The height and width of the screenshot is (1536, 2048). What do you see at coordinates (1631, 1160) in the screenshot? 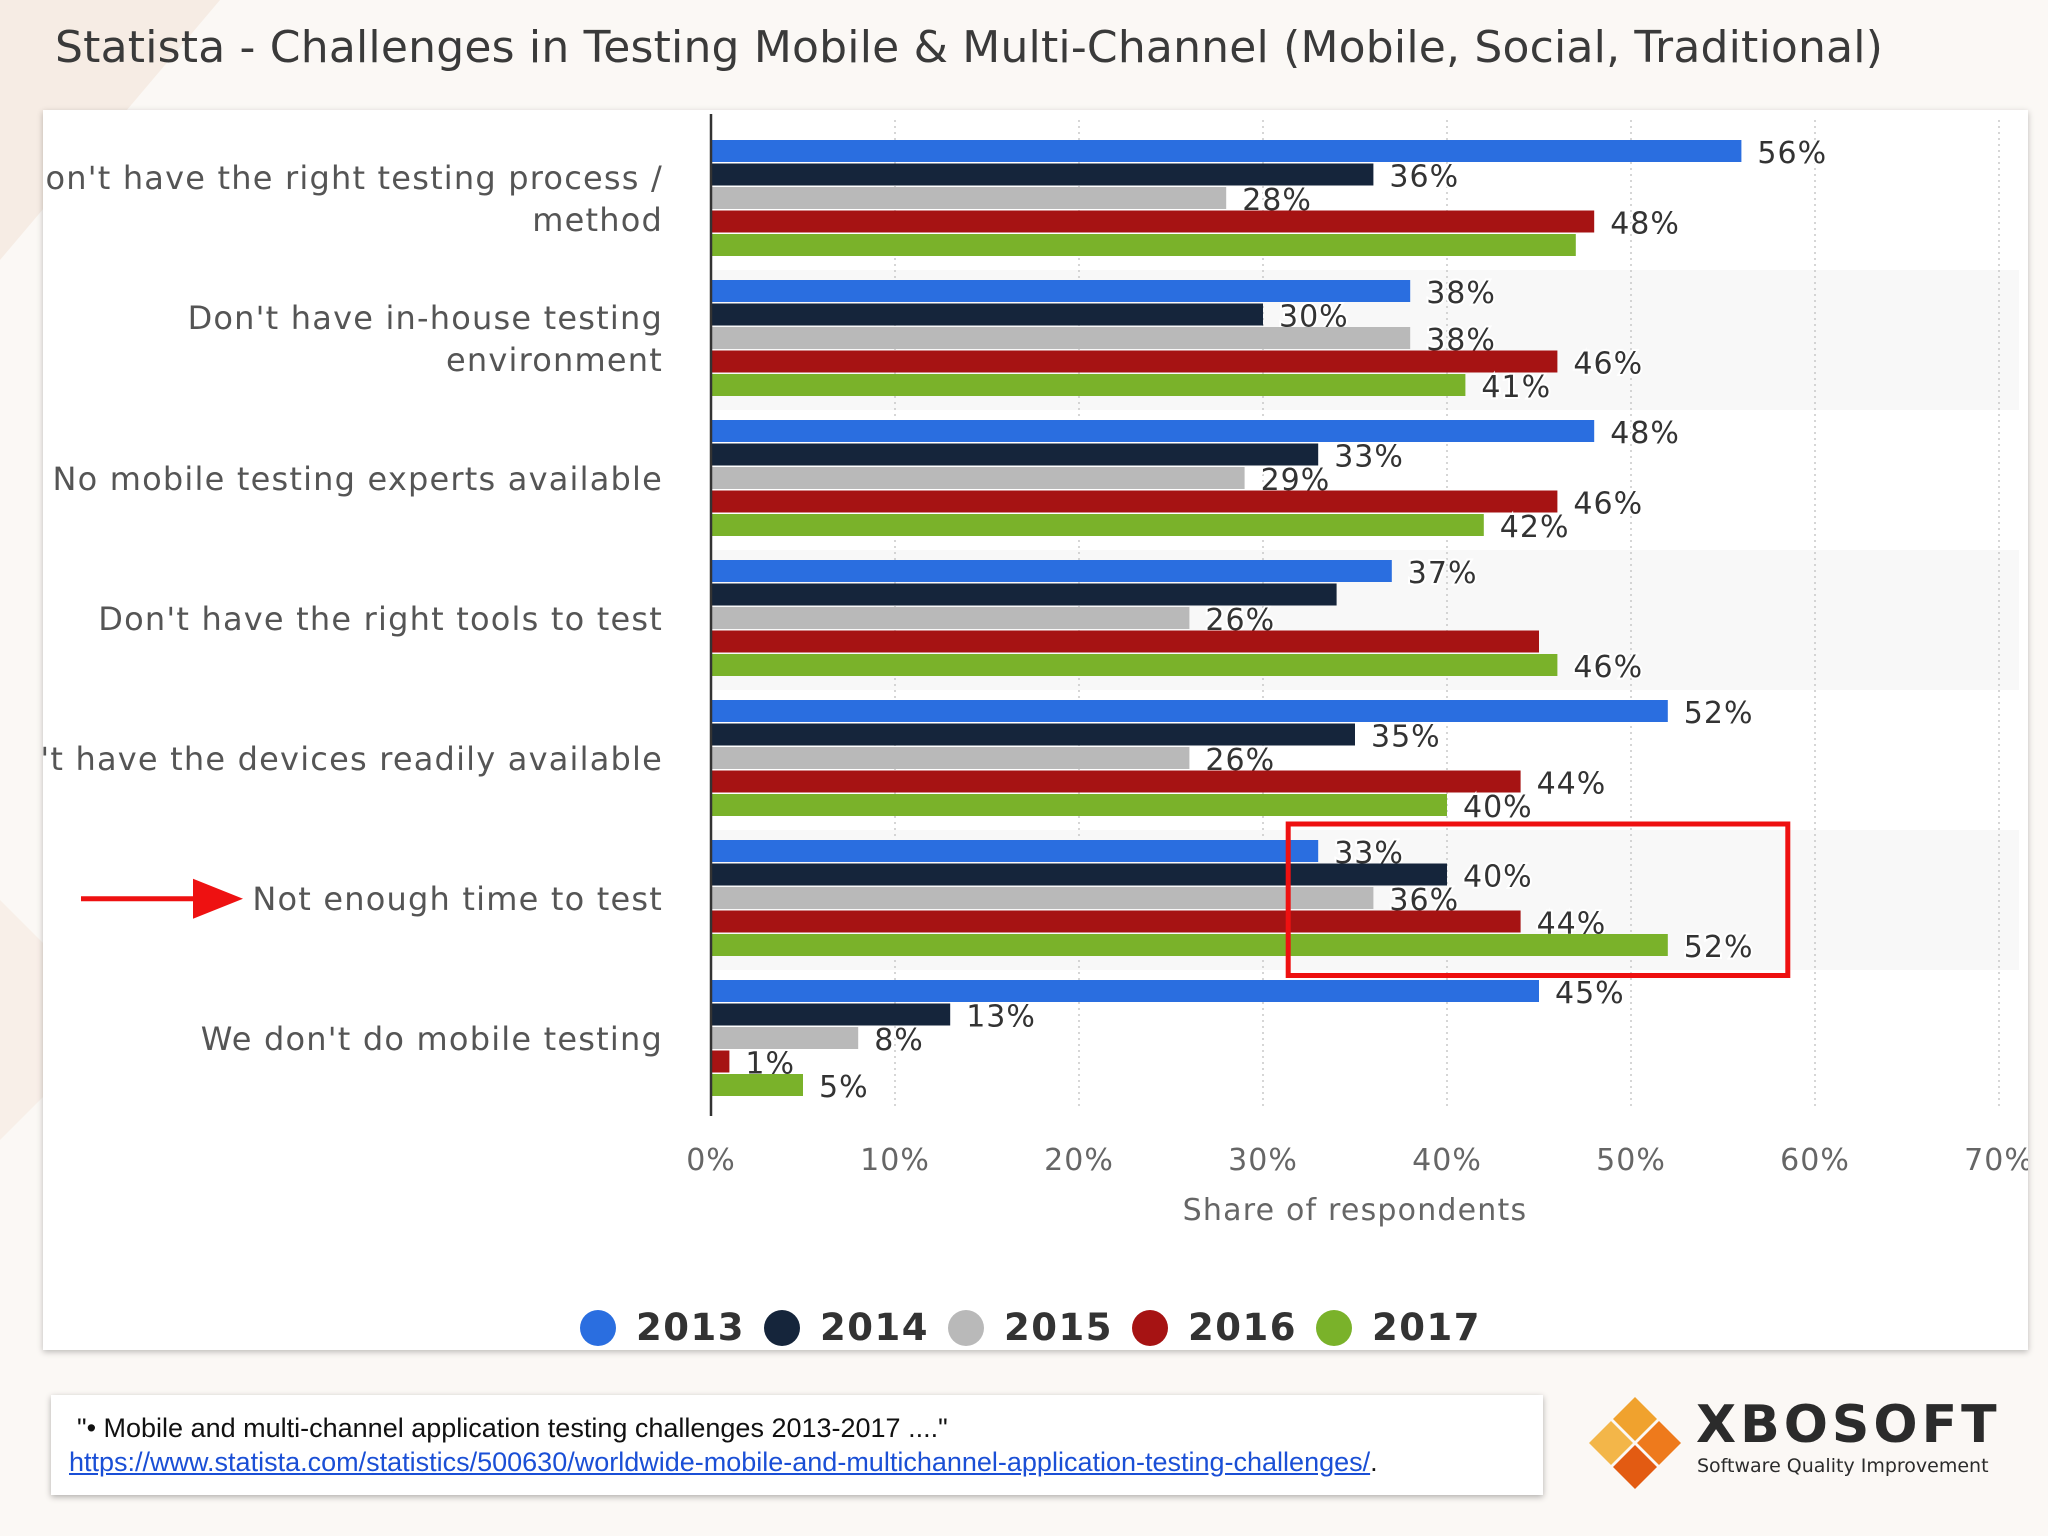
I see `x-tick-label: 50%` at bounding box center [1631, 1160].